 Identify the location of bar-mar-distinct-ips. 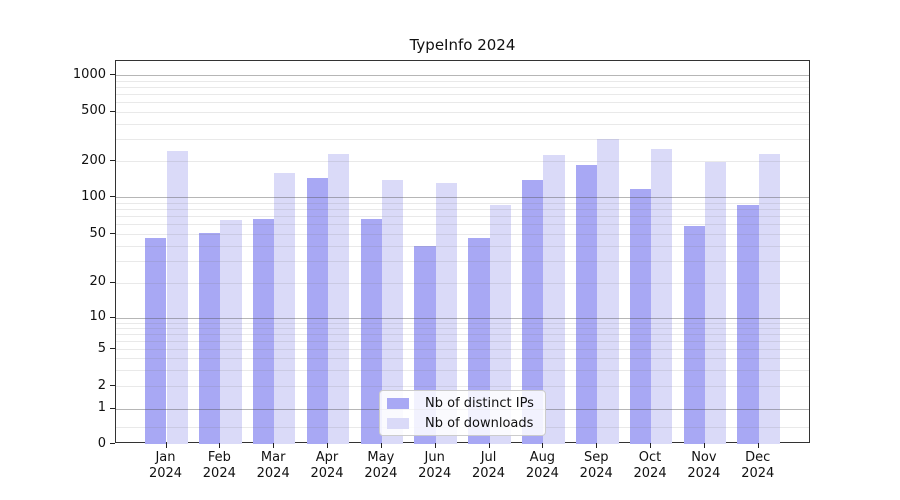
(263, 331).